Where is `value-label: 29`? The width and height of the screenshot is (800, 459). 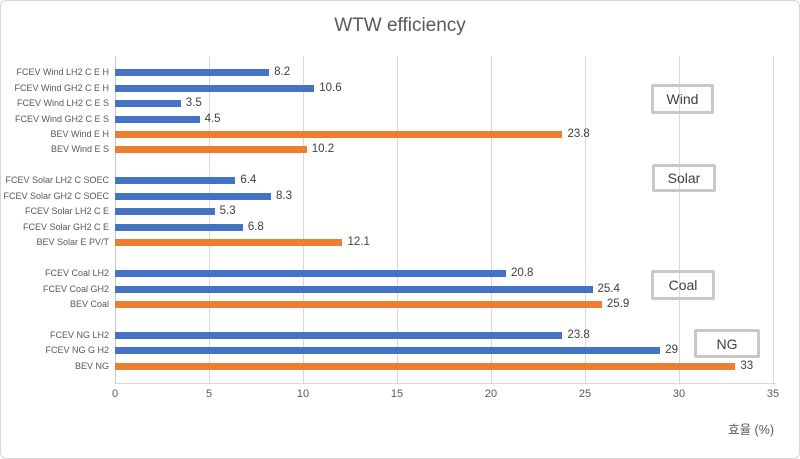
value-label: 29 is located at coordinates (671, 350).